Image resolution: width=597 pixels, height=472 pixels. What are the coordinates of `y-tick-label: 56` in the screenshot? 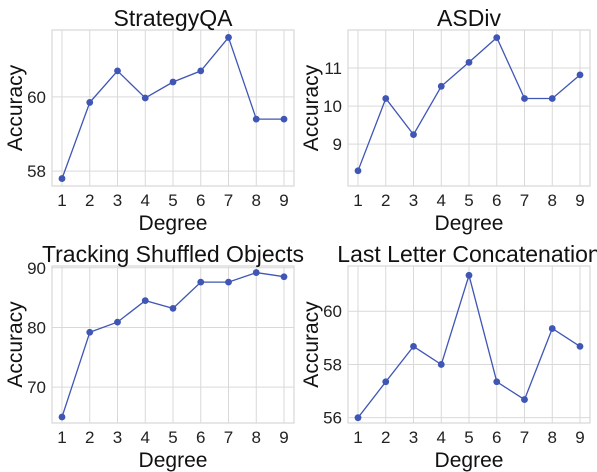 It's located at (332, 418).